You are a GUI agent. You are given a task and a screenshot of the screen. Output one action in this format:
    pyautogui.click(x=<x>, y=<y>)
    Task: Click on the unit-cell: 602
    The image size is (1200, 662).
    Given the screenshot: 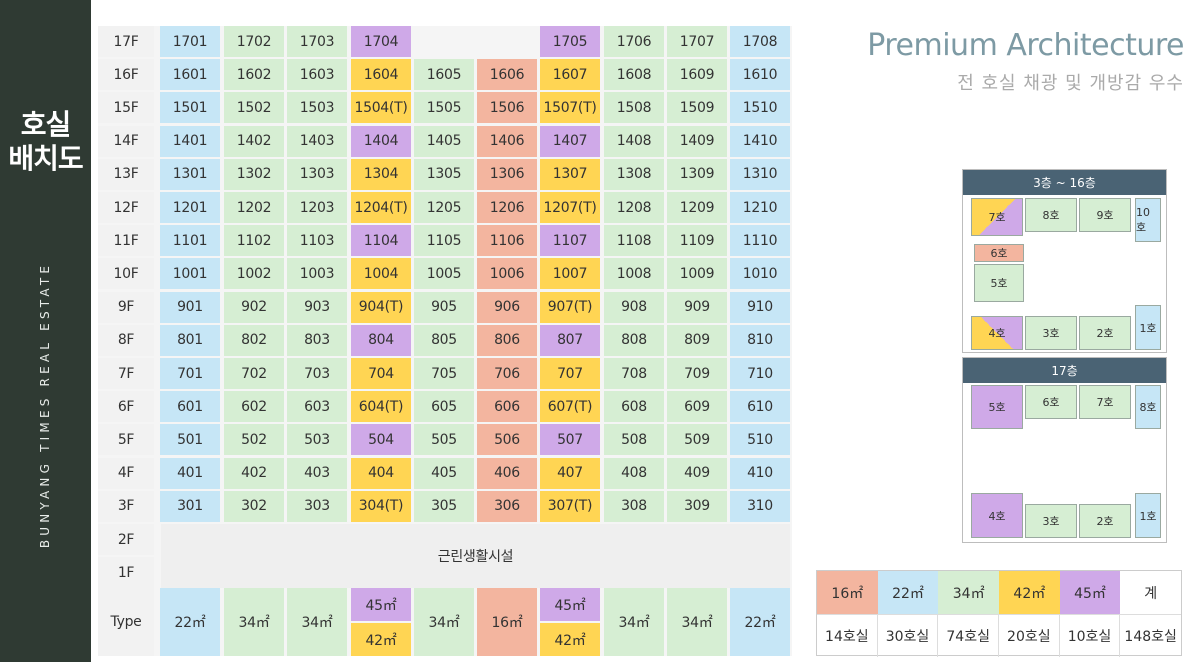 What is the action you would take?
    pyautogui.click(x=254, y=407)
    